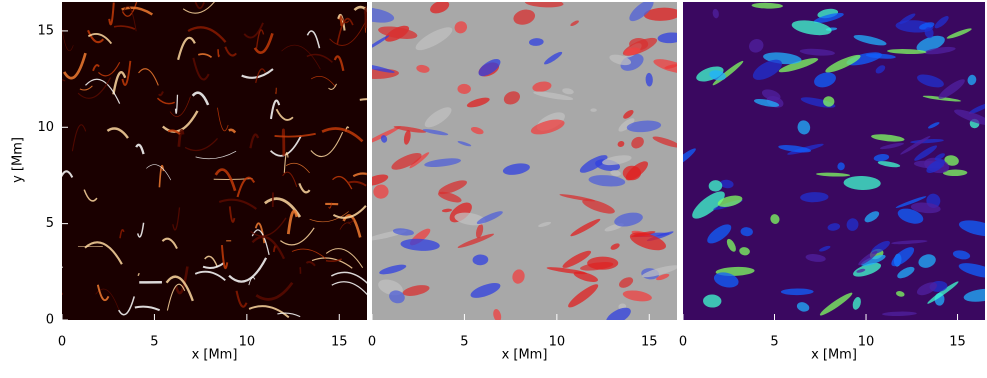 The height and width of the screenshot is (378, 987). Describe the element at coordinates (834, 355) in the screenshot. I see `x-axis-label: x [Mm]` at that location.